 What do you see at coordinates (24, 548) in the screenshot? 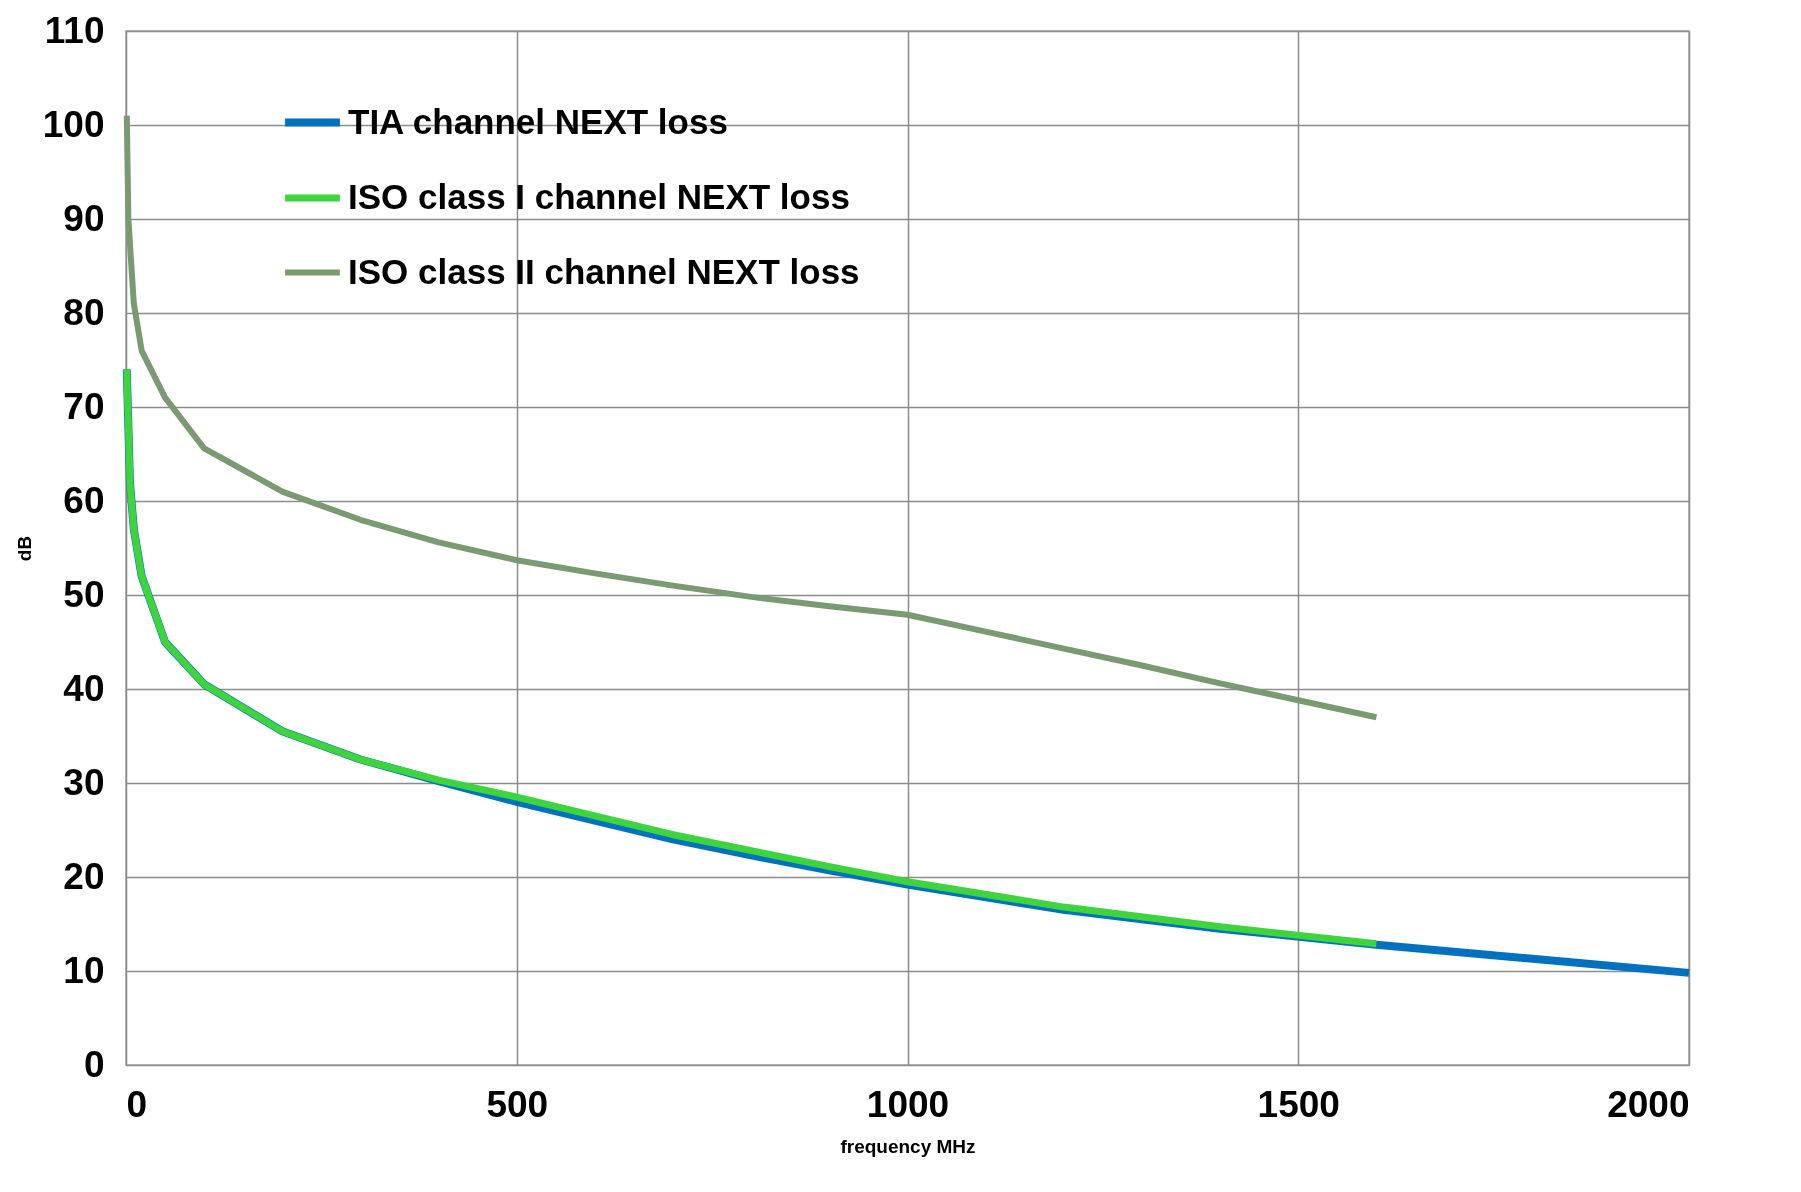
I see `y-axis-title: dB` at bounding box center [24, 548].